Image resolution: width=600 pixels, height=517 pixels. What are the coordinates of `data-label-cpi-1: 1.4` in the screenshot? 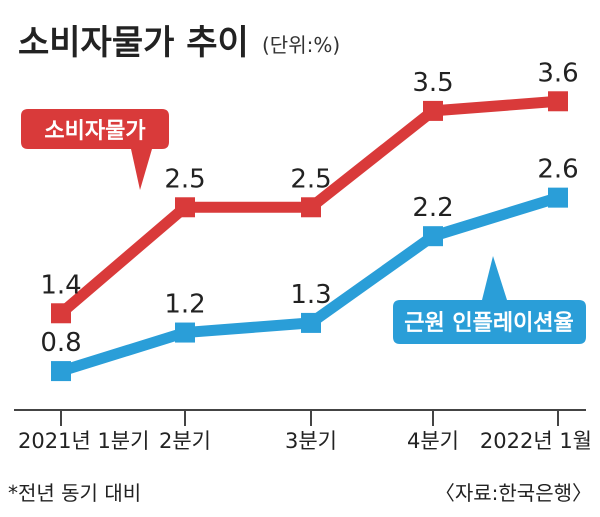 It's located at (60, 285).